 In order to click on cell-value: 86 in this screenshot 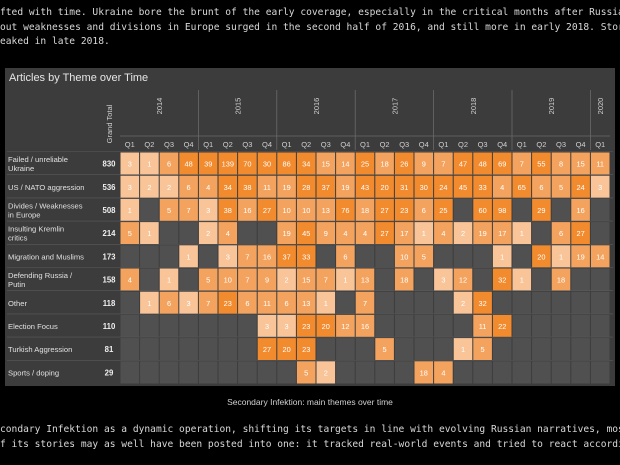, I will do `click(286, 164)`.